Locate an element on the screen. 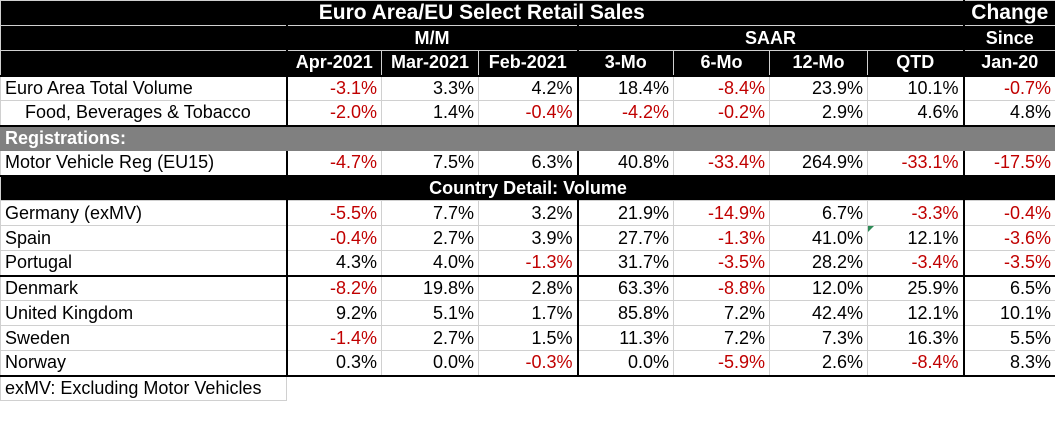 Image resolution: width=1055 pixels, height=431 pixels. value-cell: 4.6% is located at coordinates (915, 113).